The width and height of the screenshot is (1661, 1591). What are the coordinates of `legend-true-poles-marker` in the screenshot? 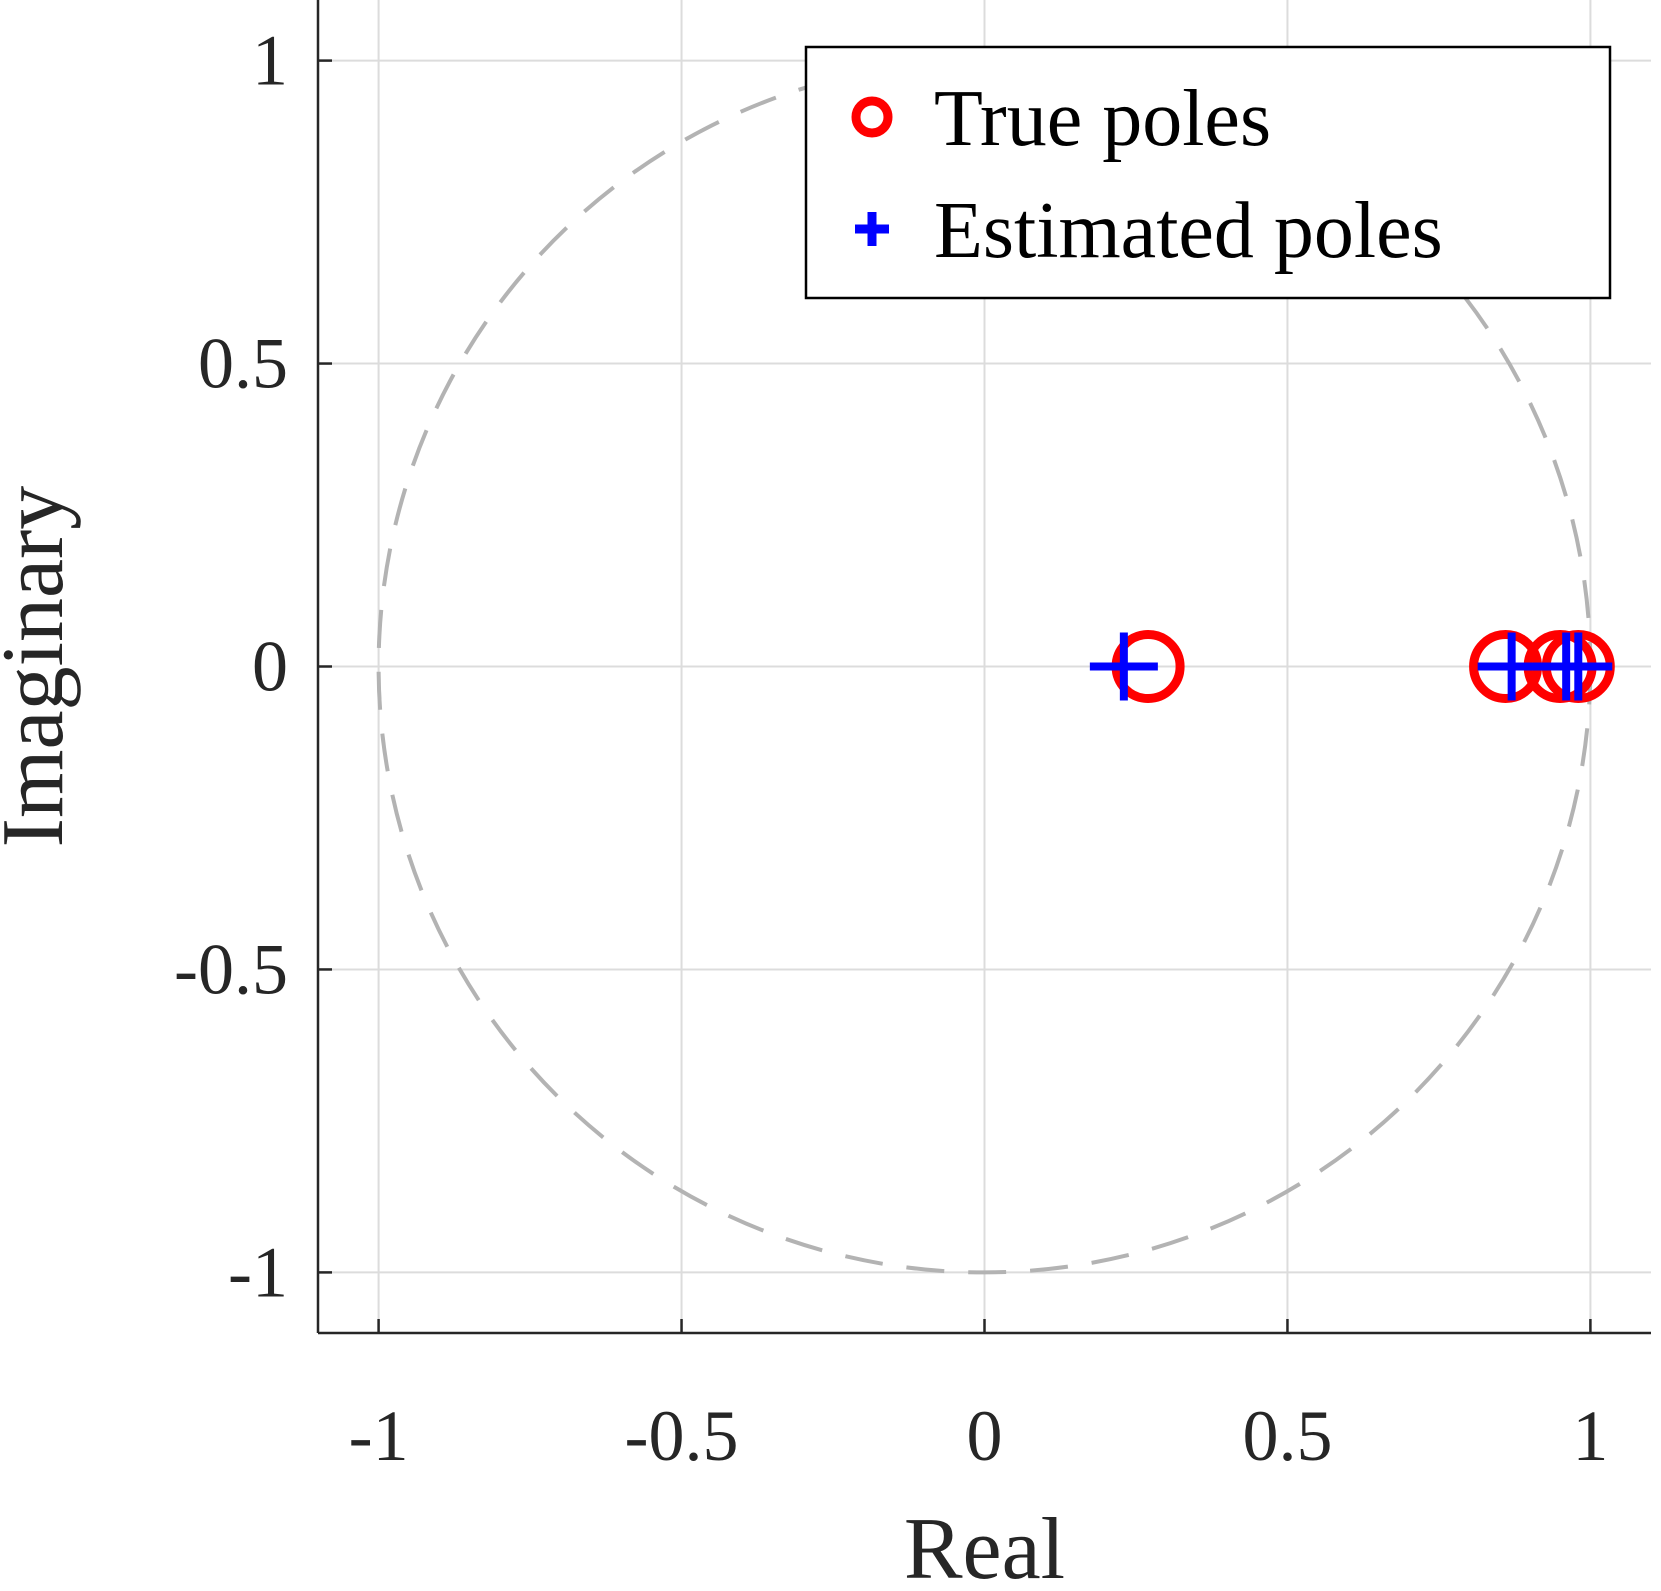 It's located at (872, 117).